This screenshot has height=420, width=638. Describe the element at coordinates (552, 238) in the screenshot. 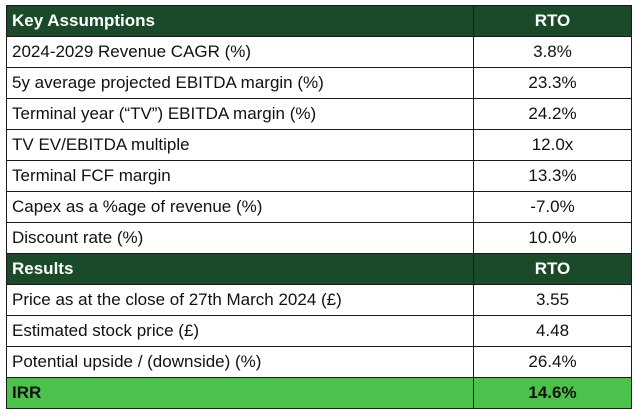

I see `row-value: 10.0%` at that location.